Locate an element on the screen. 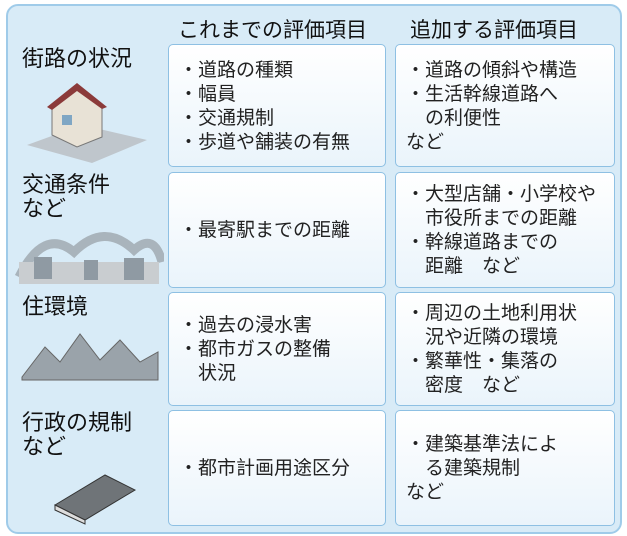 Image resolution: width=627 pixels, height=536 pixels. item-line: ・大型店舗・小学校や is located at coordinates (501, 194).